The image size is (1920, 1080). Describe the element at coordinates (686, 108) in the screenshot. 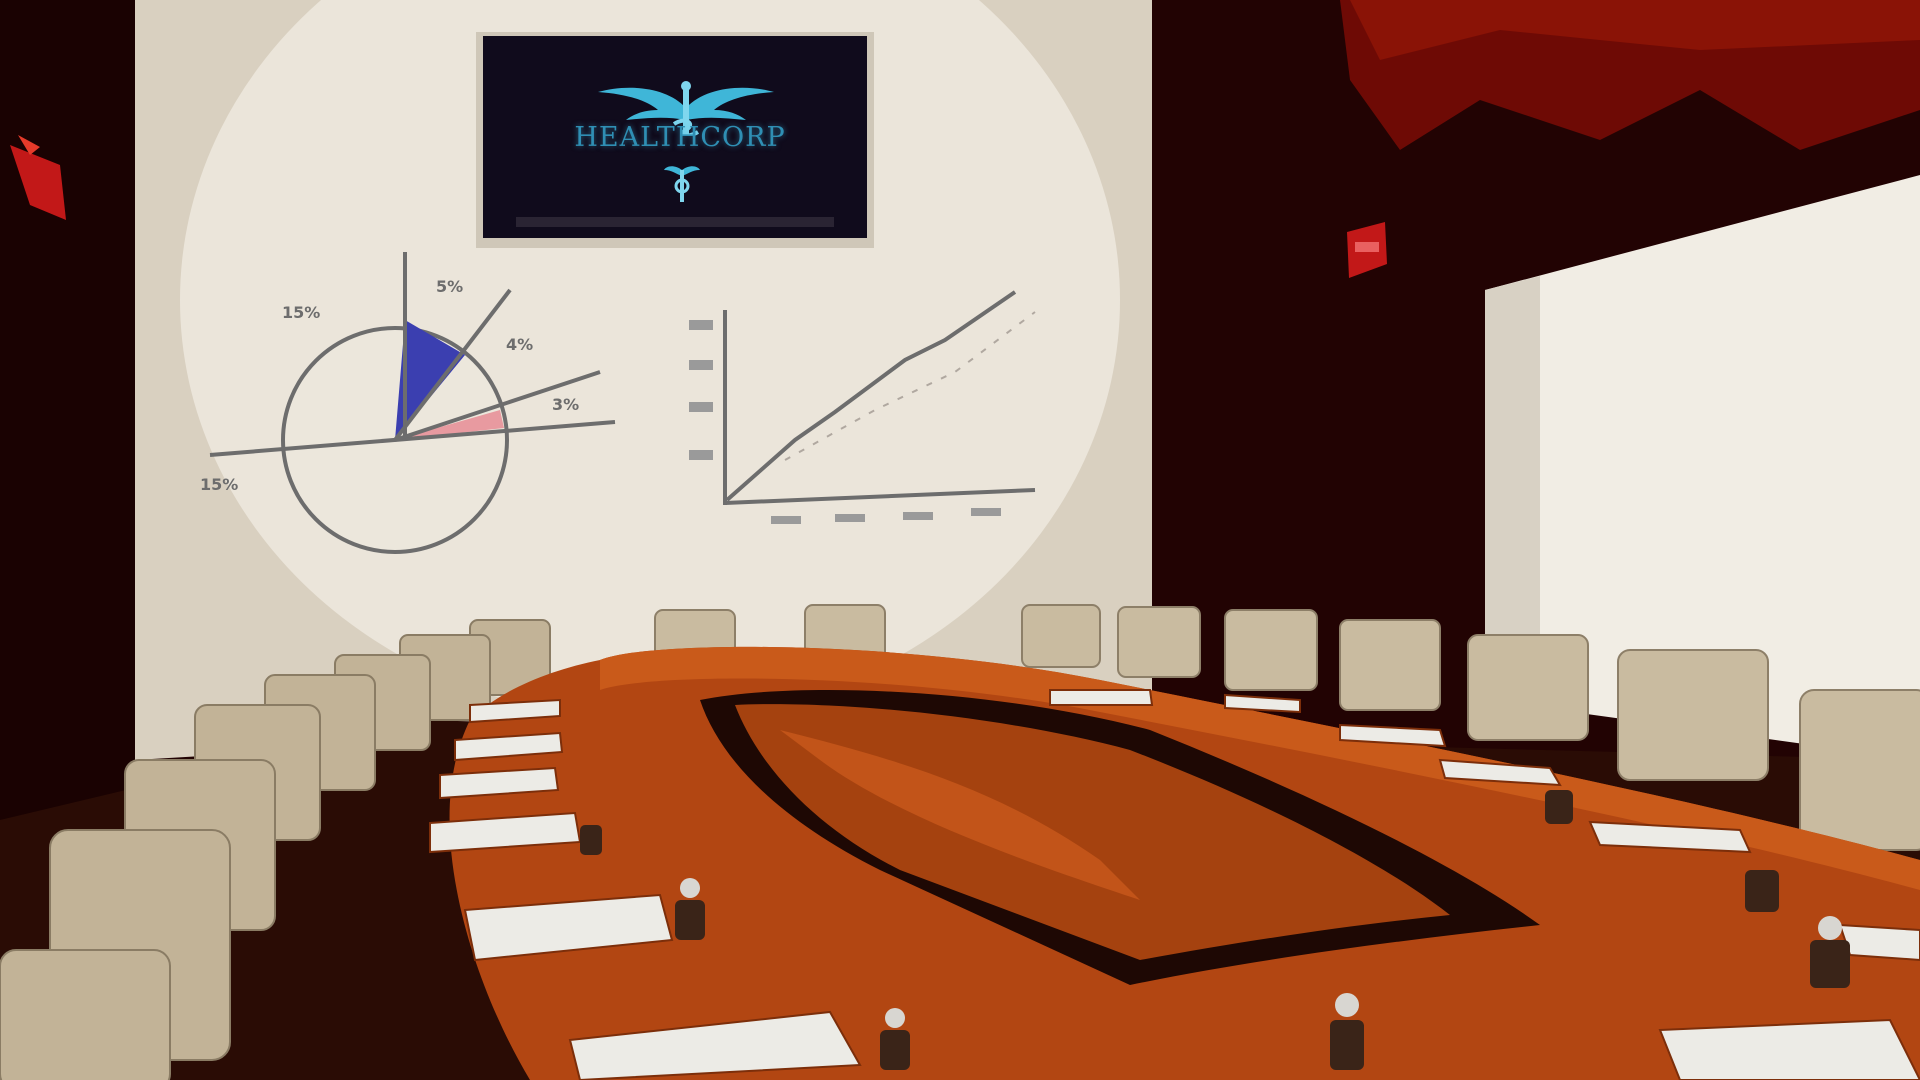

I see `caduceus-wings-icon` at that location.